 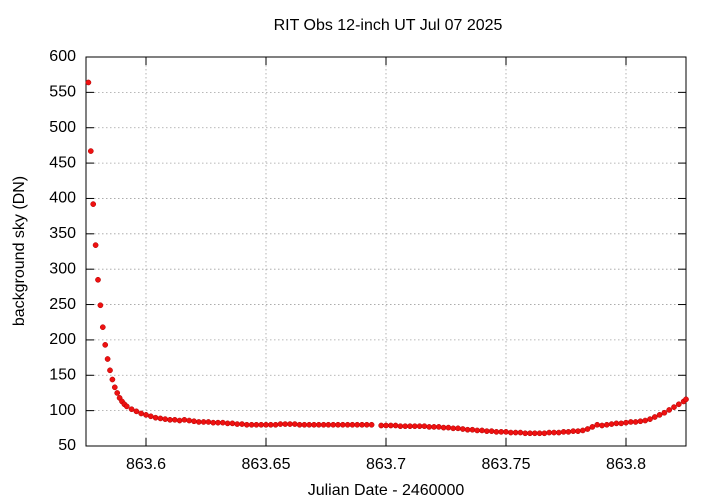 What do you see at coordinates (62, 162) in the screenshot?
I see `y-tick-label: 450` at bounding box center [62, 162].